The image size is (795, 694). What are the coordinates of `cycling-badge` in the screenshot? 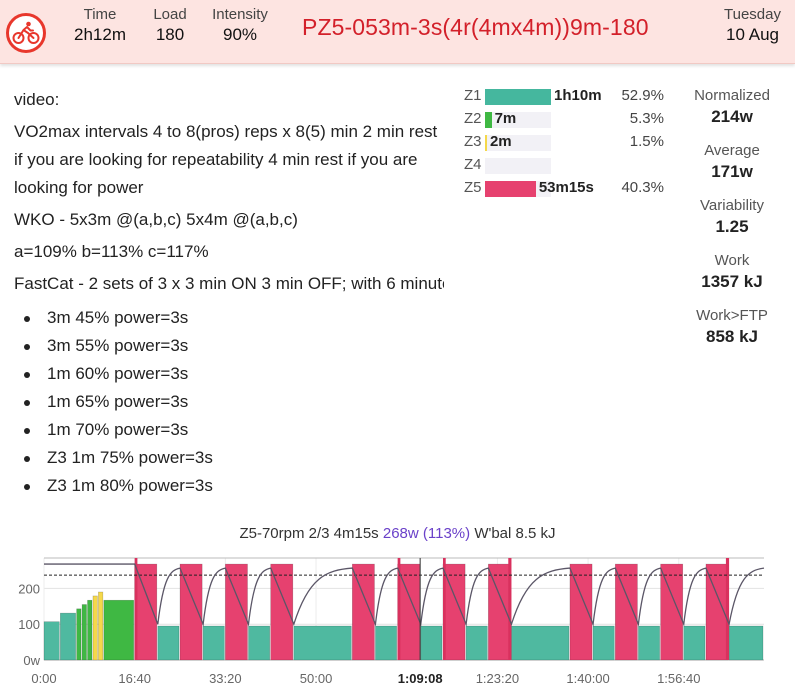 It's located at (26, 33).